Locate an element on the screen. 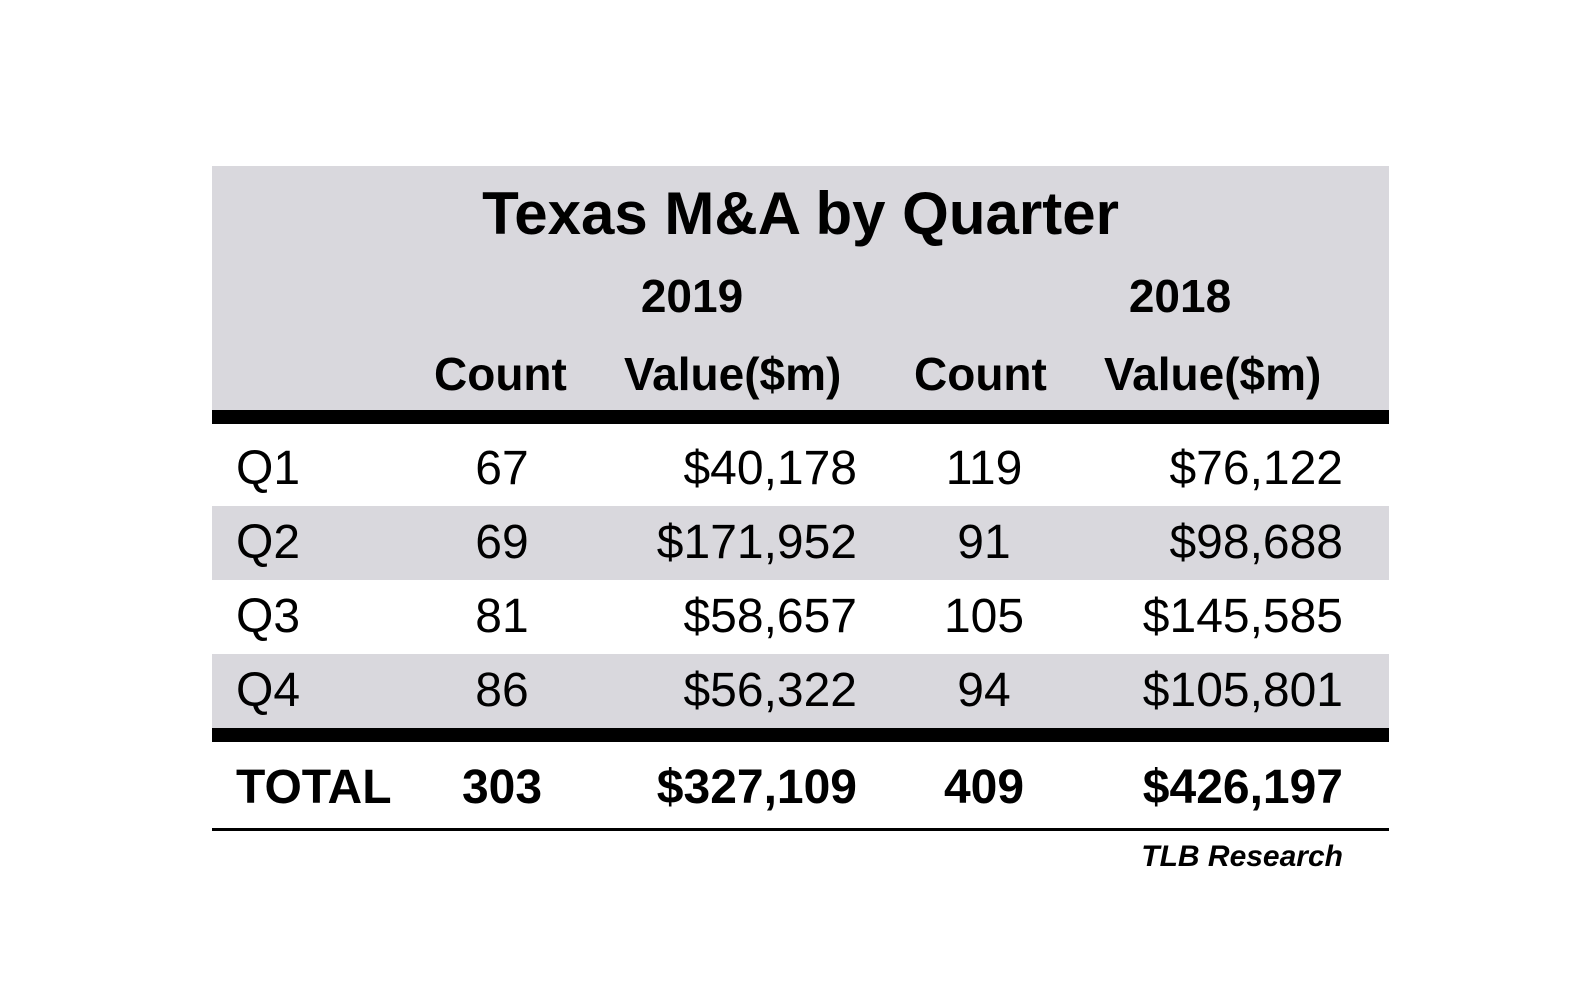  col-header-count-2018: Count is located at coordinates (980, 374).